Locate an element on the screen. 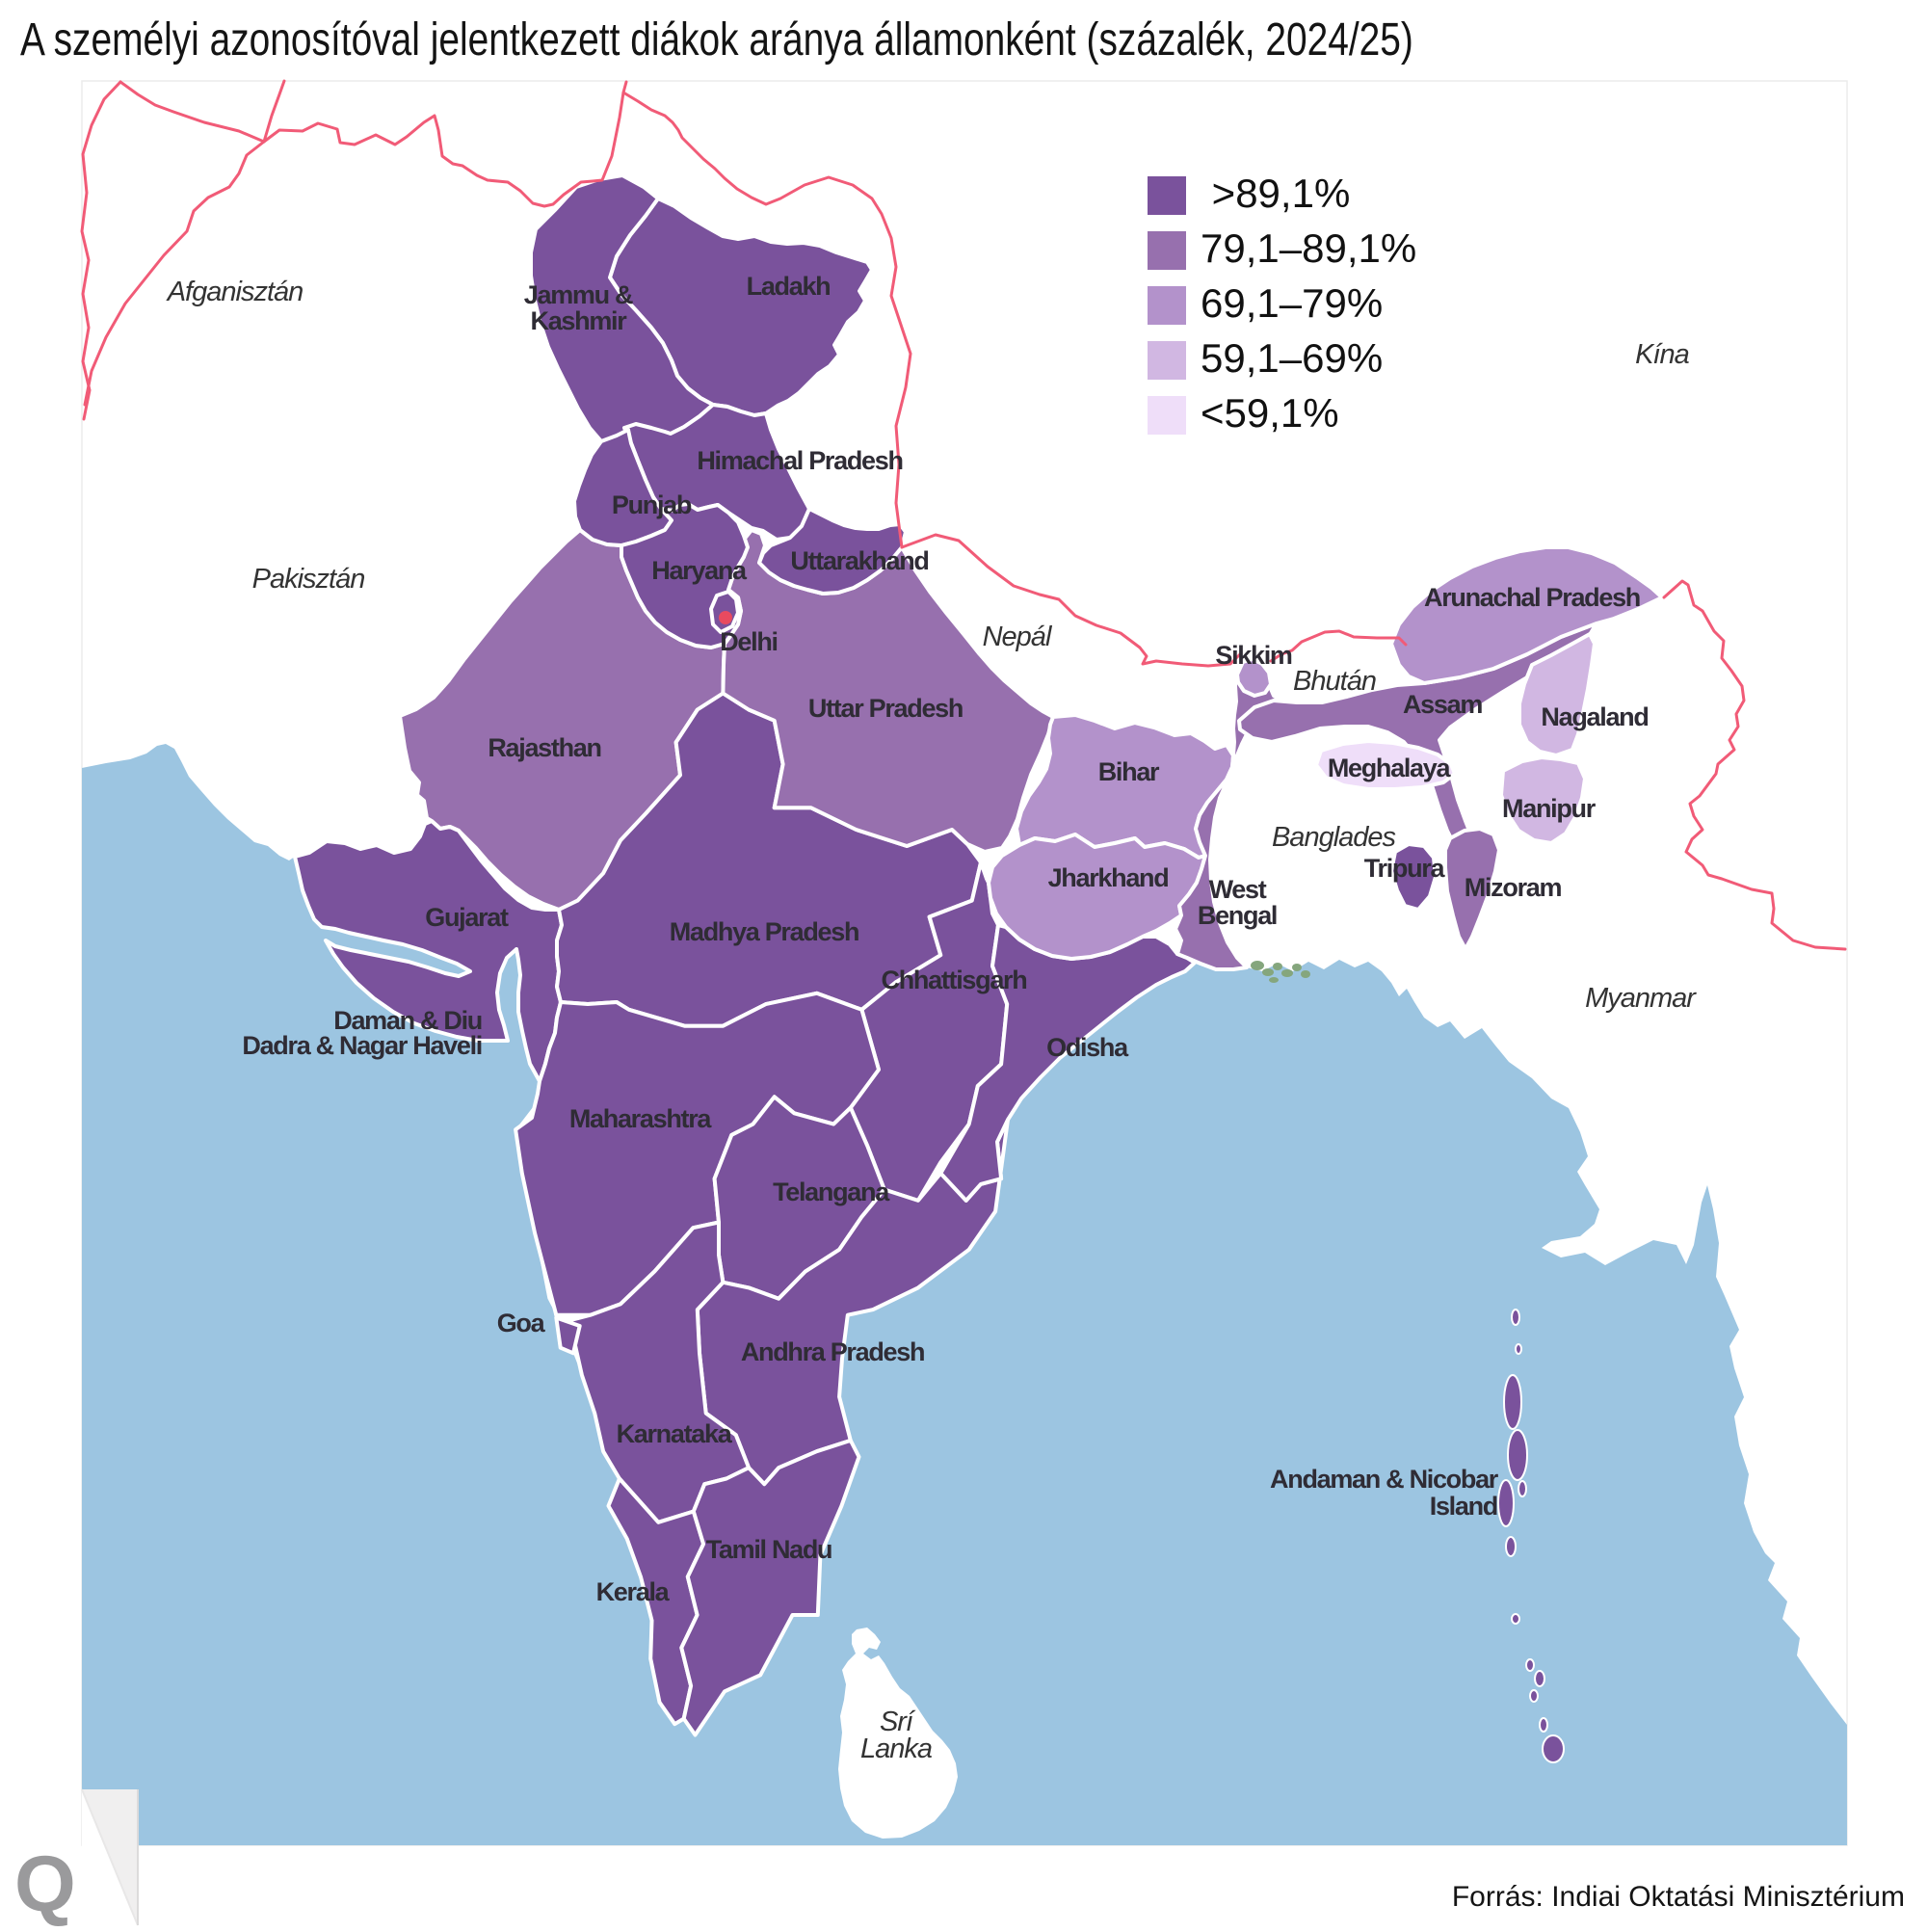 Image resolution: width=1927 pixels, height=1932 pixels. svg-text: Haryana is located at coordinates (699, 570).